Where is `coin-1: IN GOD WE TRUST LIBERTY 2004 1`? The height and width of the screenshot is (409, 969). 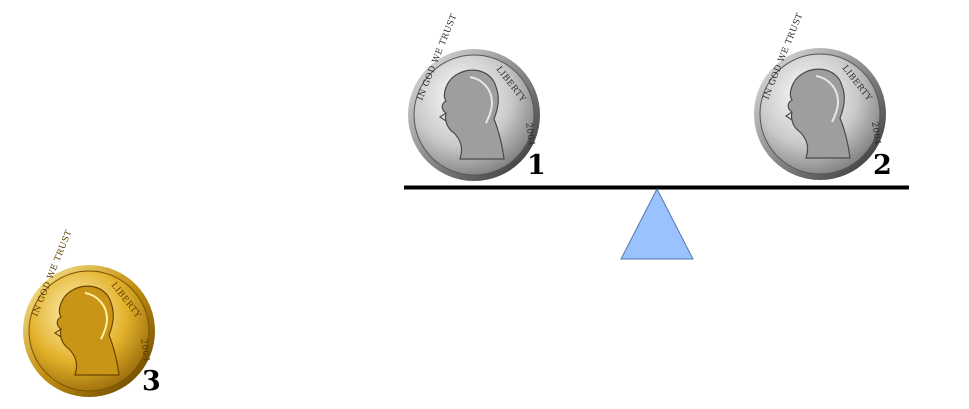
coin-1: IN GOD WE TRUST LIBERTY 2004 1 is located at coordinates (477, 96).